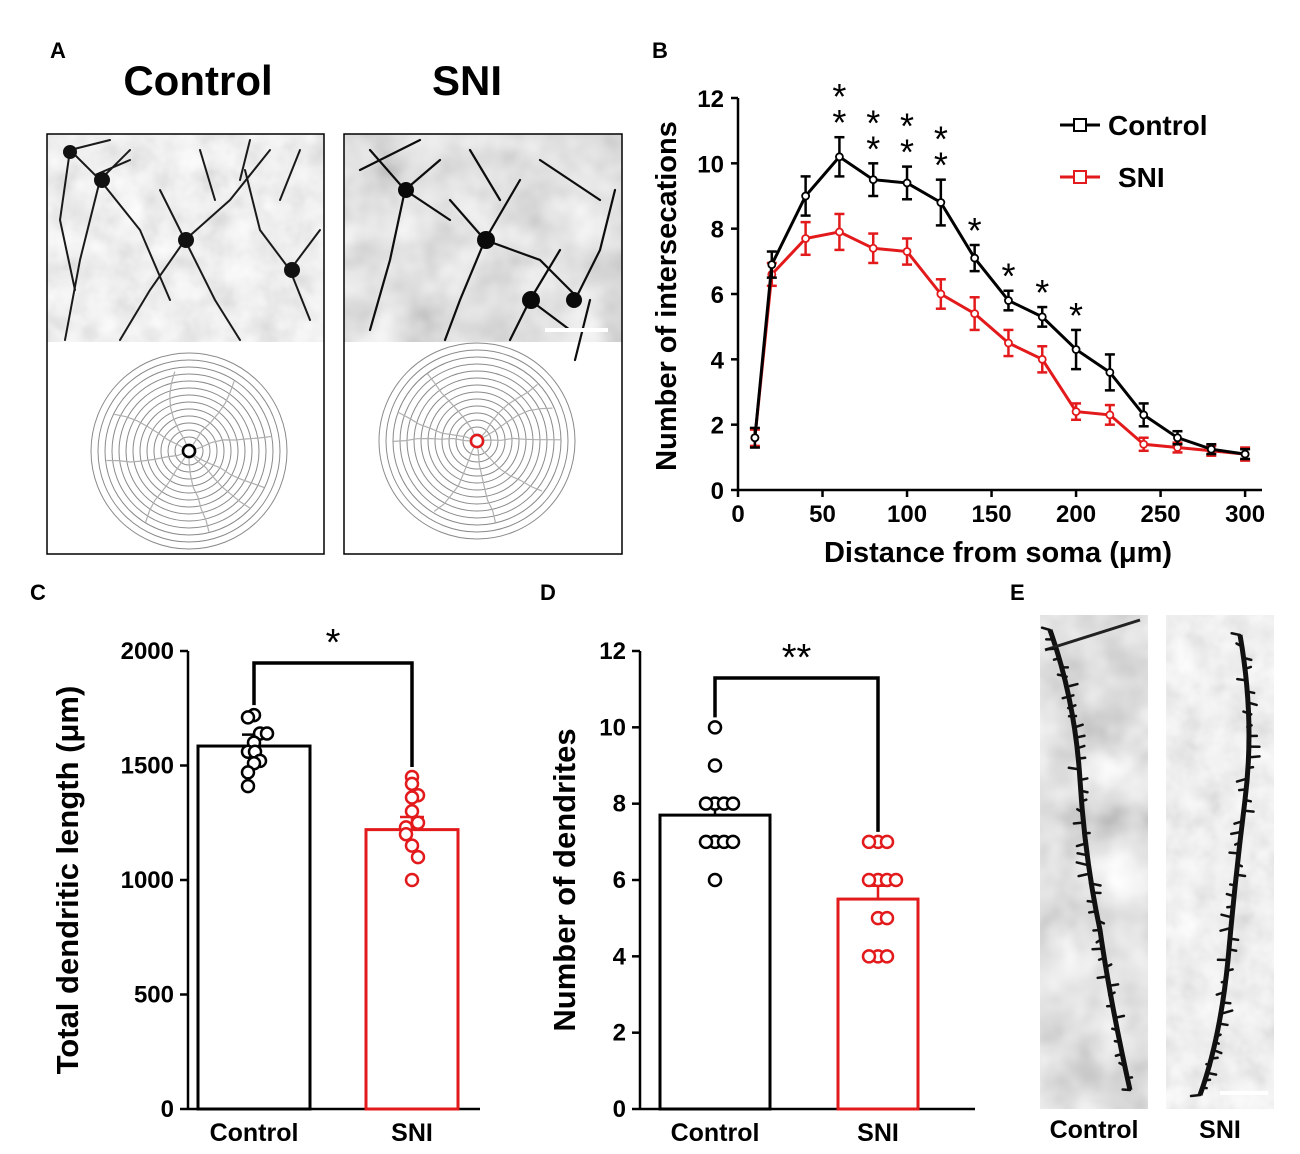  I want to click on panel-label-e: E, so click(1017, 592).